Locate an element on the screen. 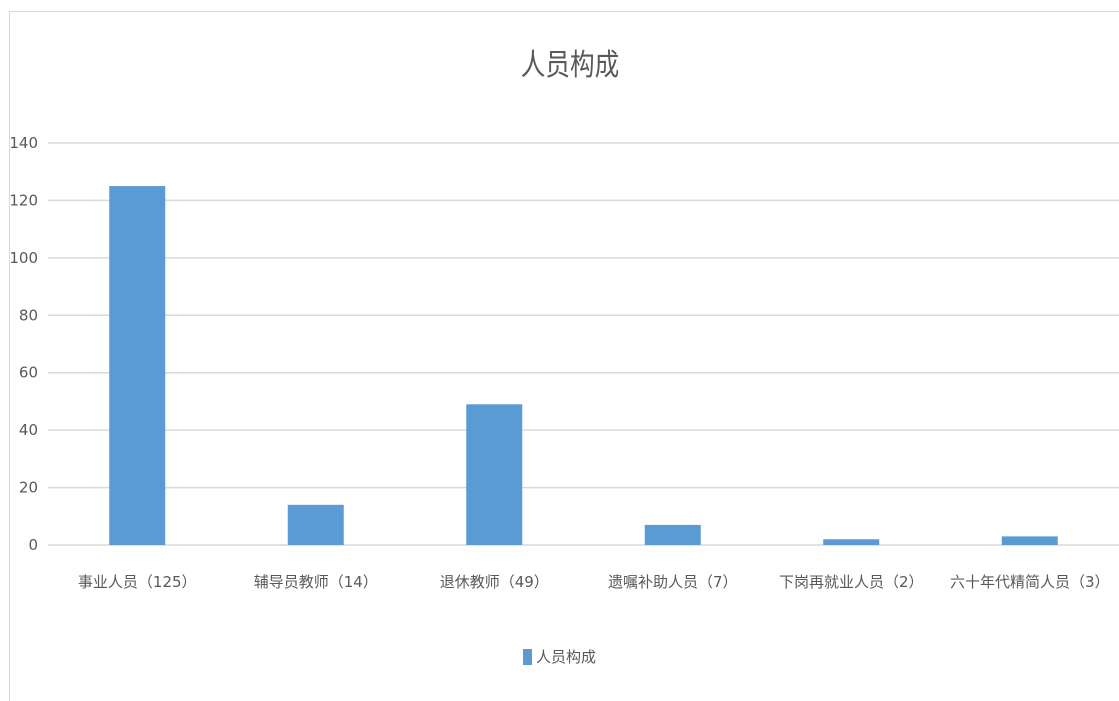  y-tick-label: 80 is located at coordinates (28, 315).